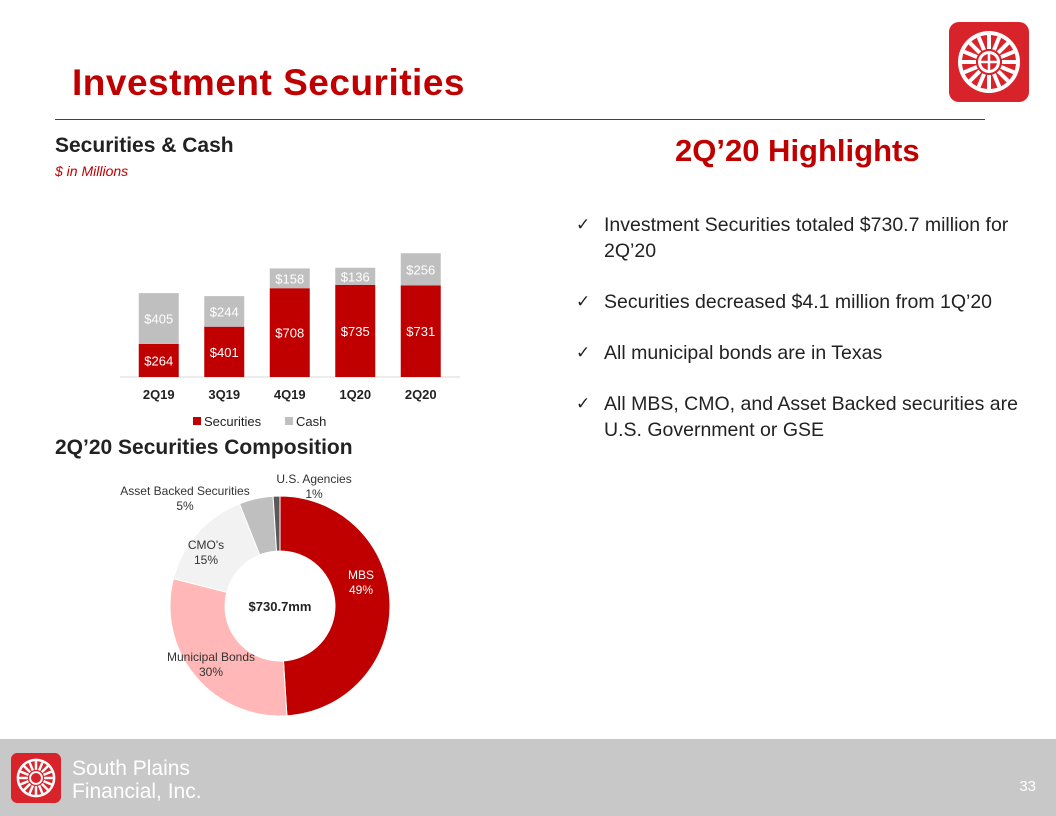 The height and width of the screenshot is (816, 1056). I want to click on company-name-line2: Financial, Inc., so click(137, 791).